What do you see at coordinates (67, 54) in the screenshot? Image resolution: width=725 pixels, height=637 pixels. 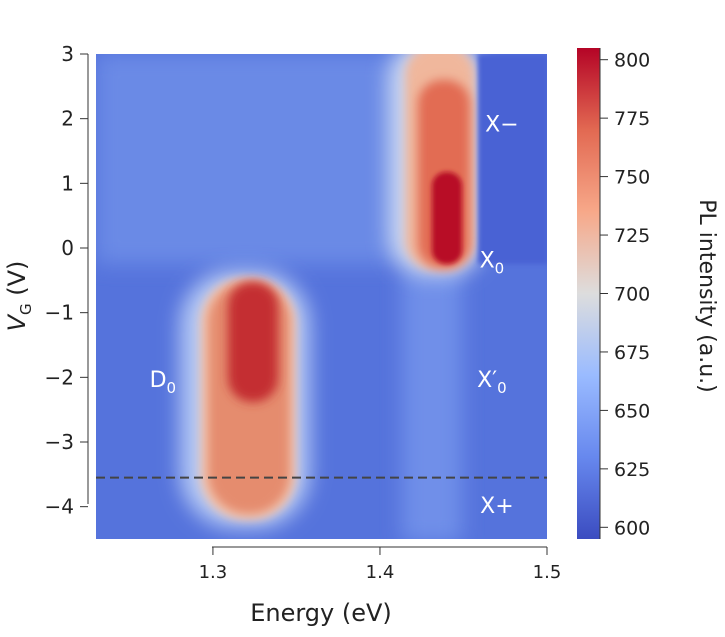 I see `y-tick-label: 3` at bounding box center [67, 54].